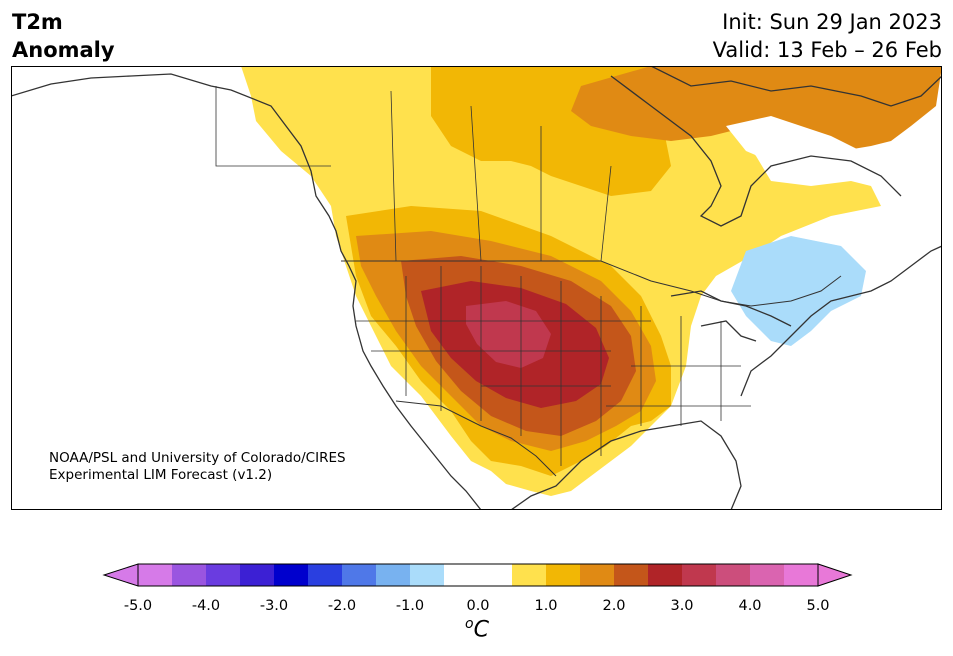 Image resolution: width=953 pixels, height=656 pixels. I want to click on colorbar-tick-label: 3.0, so click(682, 606).